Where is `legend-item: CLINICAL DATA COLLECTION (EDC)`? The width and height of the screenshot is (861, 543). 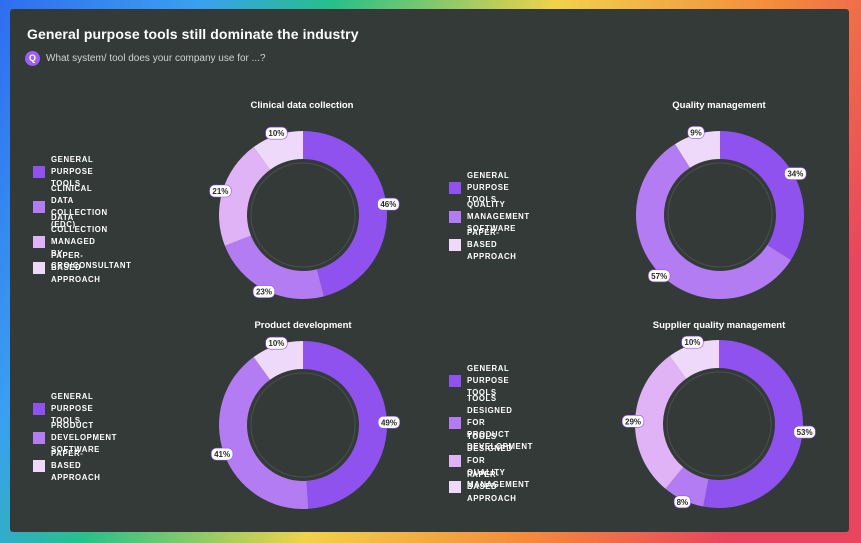
legend-item: CLINICAL DATA COLLECTION (EDC) is located at coordinates (70, 207).